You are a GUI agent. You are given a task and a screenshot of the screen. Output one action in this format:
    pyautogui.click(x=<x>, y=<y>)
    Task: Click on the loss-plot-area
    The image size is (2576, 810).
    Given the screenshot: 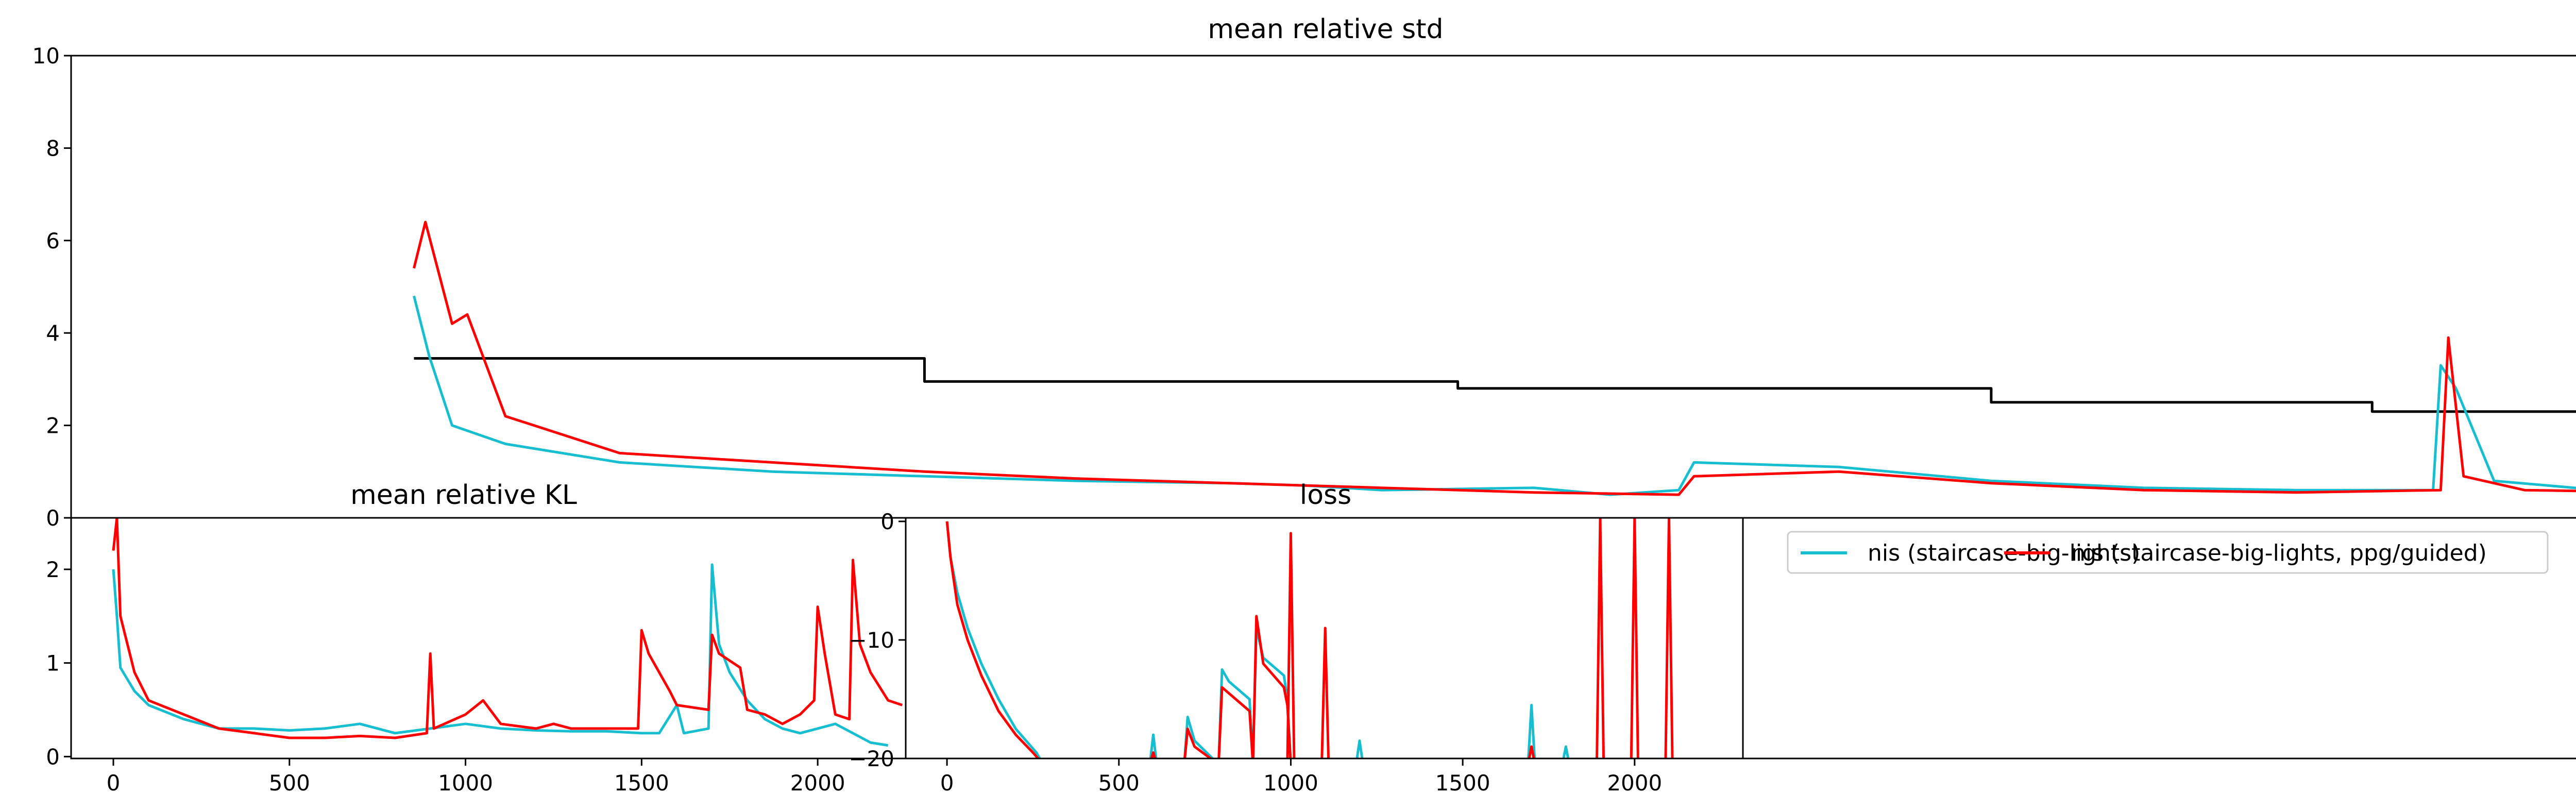 What is the action you would take?
    pyautogui.click(x=1309, y=638)
    